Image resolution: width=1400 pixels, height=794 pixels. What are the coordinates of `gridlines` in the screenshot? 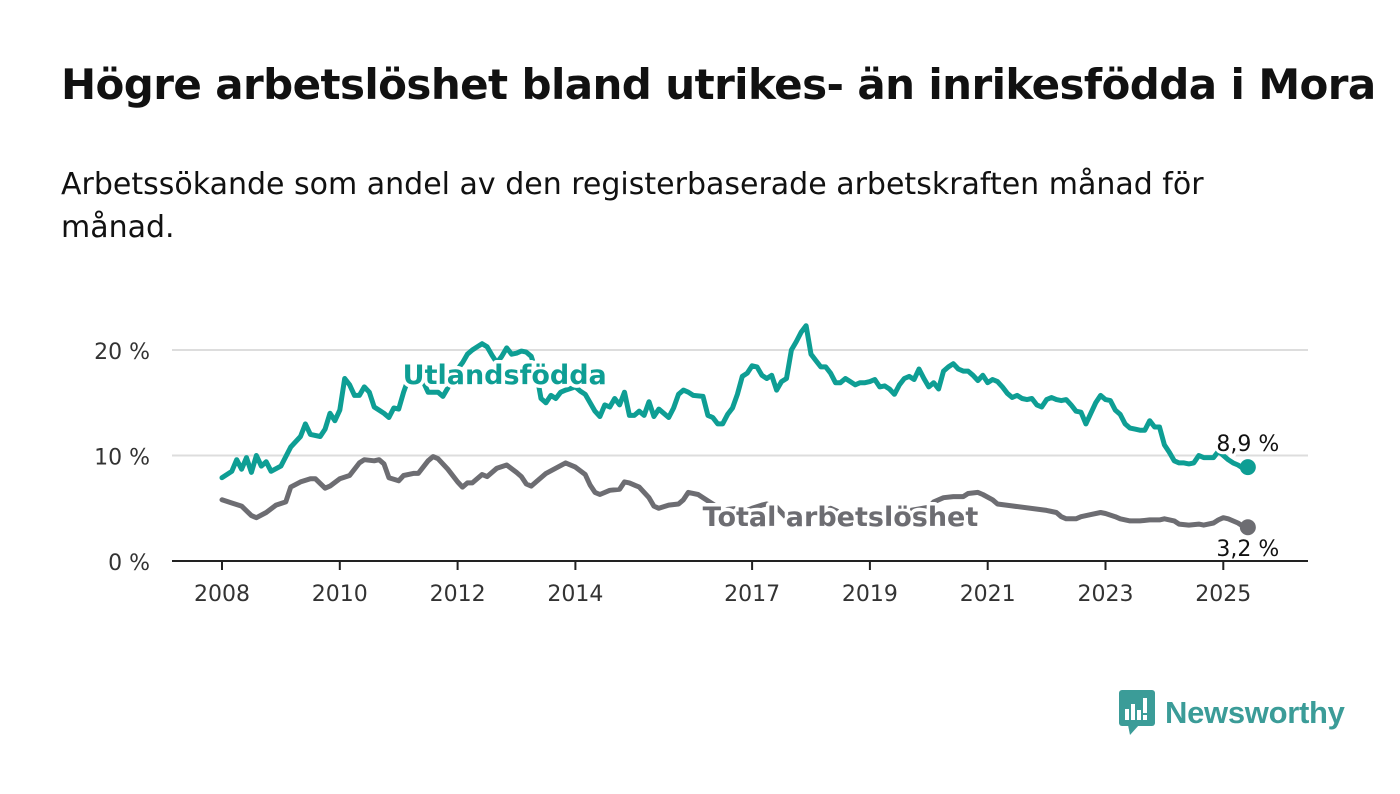 It's located at (740, 403).